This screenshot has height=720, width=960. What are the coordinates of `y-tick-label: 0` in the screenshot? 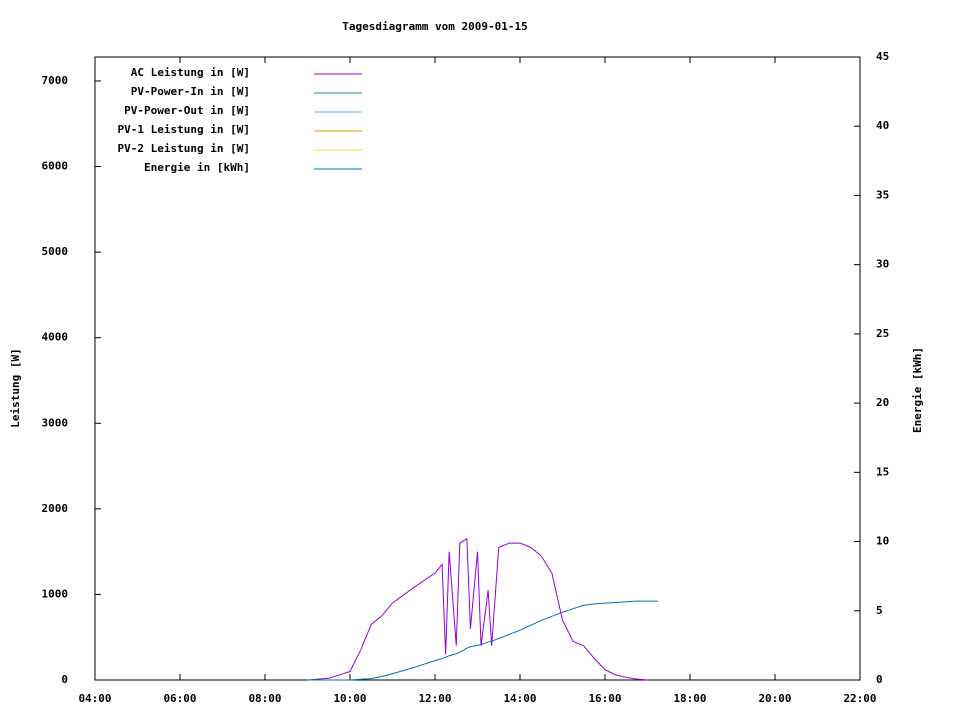 It's located at (64, 679).